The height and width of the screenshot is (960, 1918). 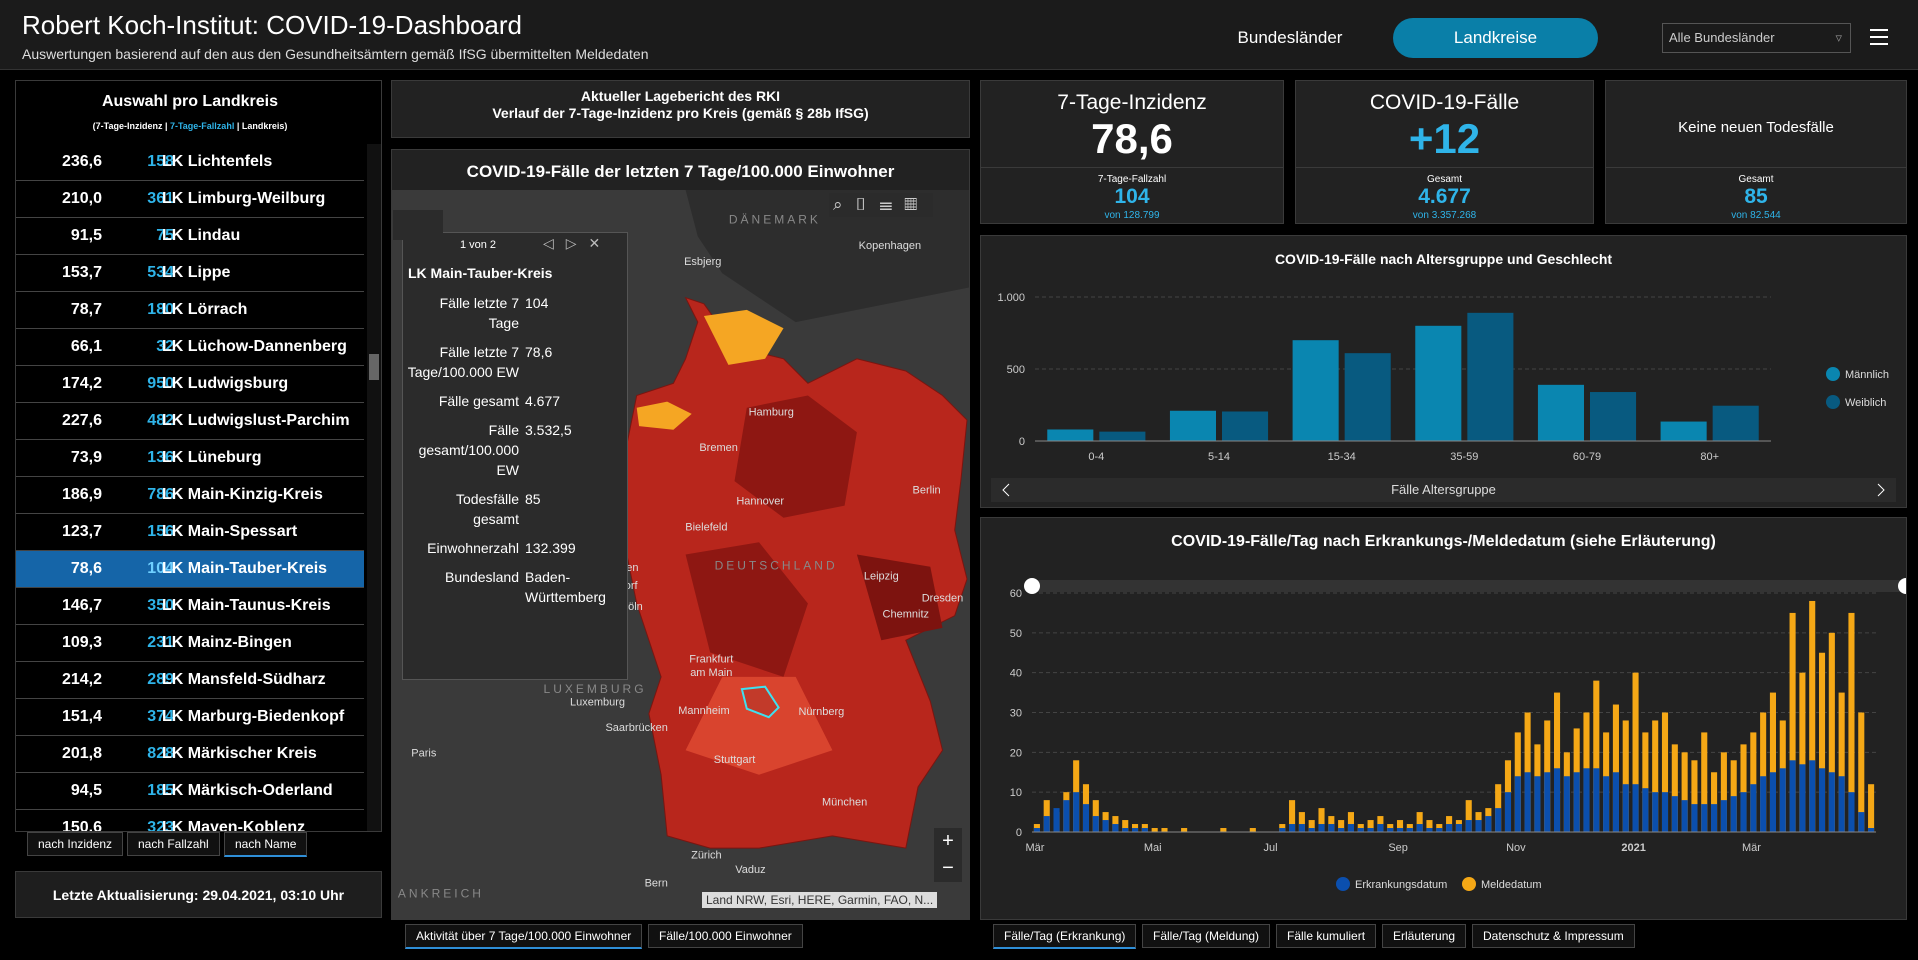 I want to click on case-count: 75, so click(x=165, y=235).